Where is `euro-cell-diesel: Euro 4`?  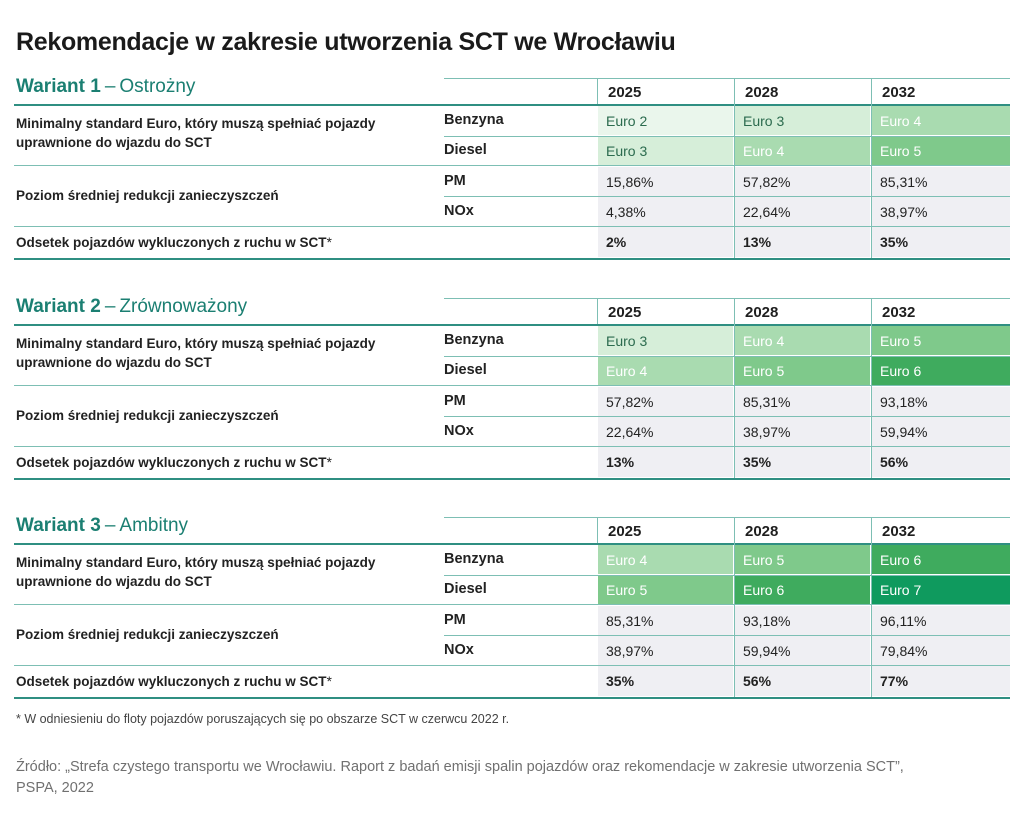
euro-cell-diesel: Euro 4 is located at coordinates (665, 370).